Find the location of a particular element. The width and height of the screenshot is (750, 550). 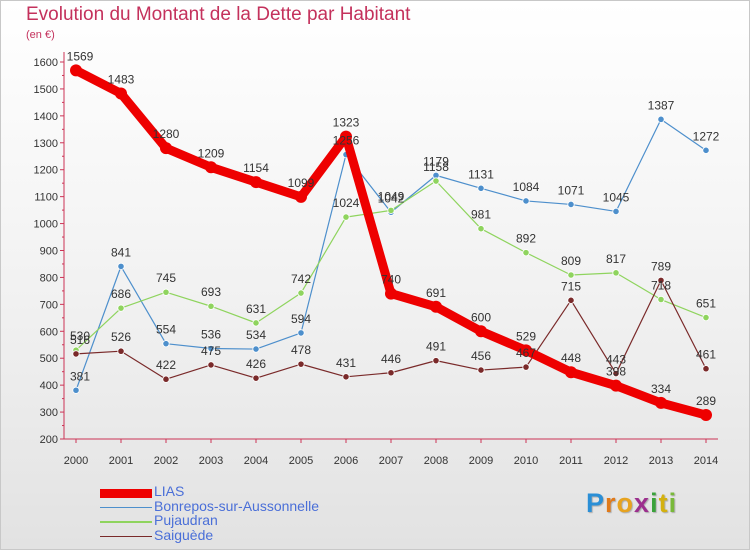

data-label: 718 is located at coordinates (661, 286).